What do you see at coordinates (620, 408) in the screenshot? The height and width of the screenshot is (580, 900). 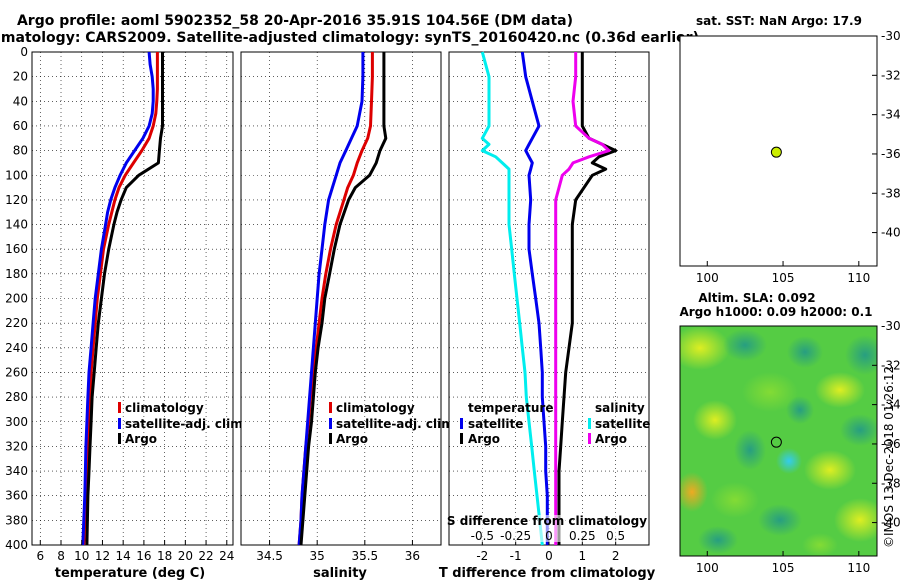 I see `legend-title-salinity: salinity` at bounding box center [620, 408].